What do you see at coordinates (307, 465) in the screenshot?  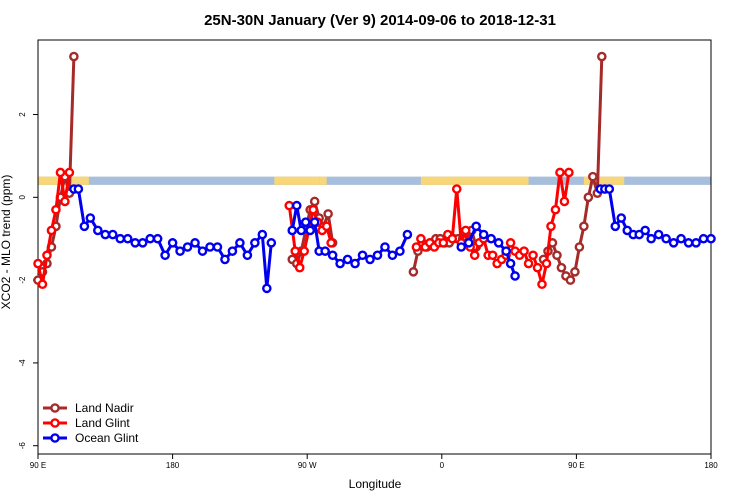 I see `x-tick-label: 90 W` at bounding box center [307, 465].